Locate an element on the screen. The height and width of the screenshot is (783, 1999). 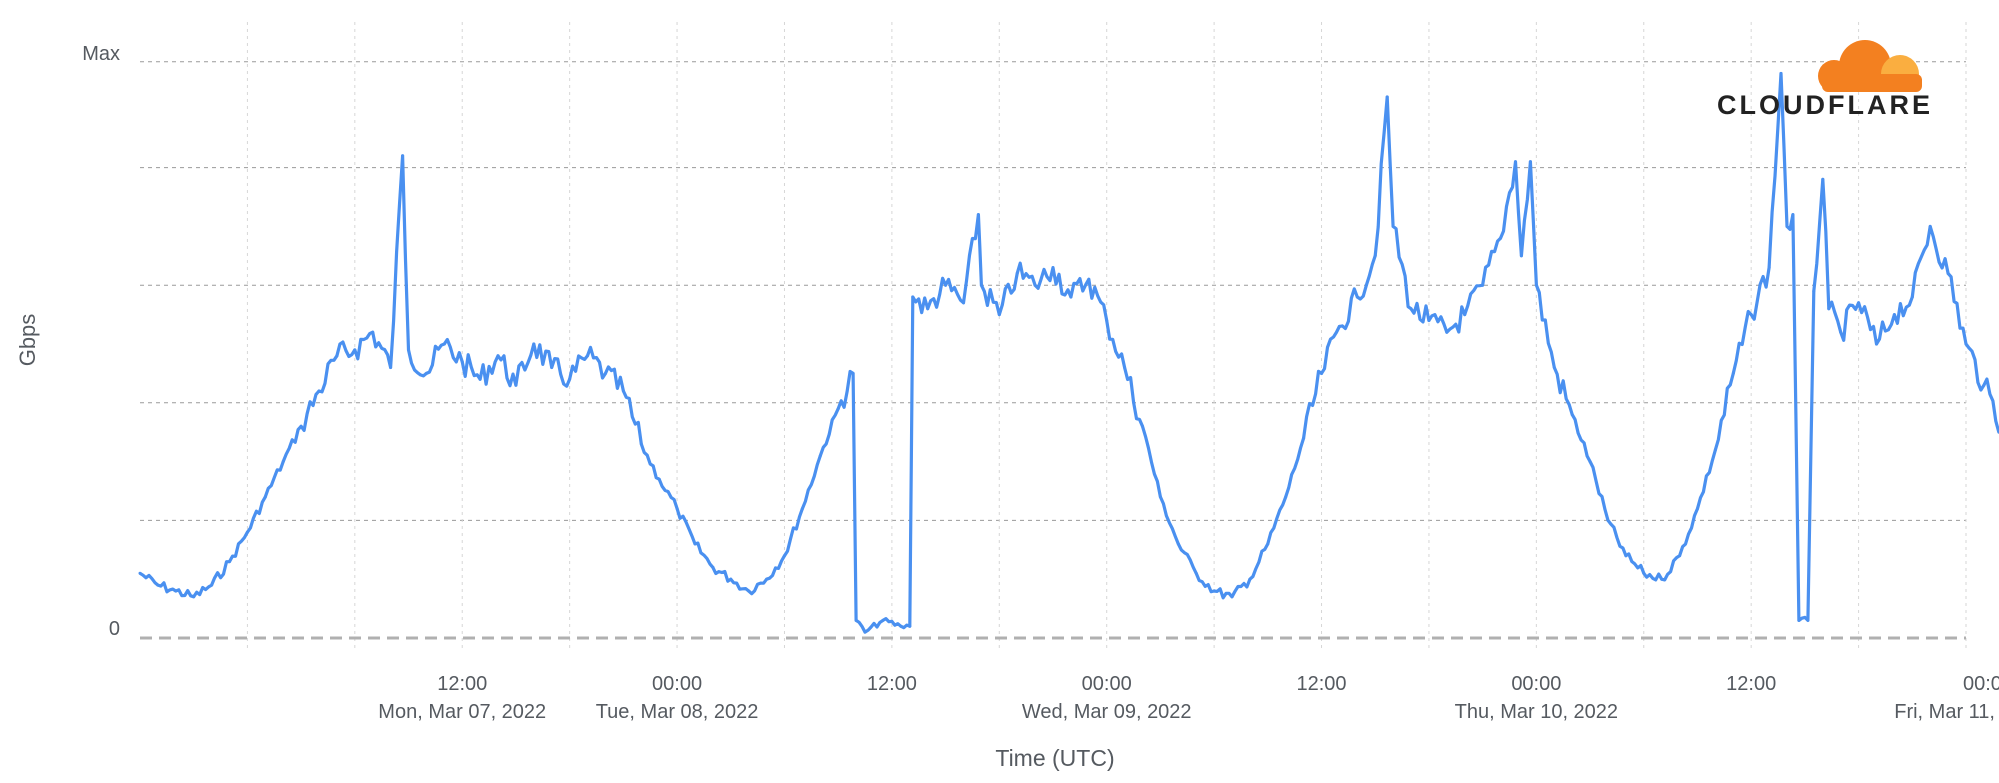
y-tick-zero: 0 is located at coordinates (114, 629).